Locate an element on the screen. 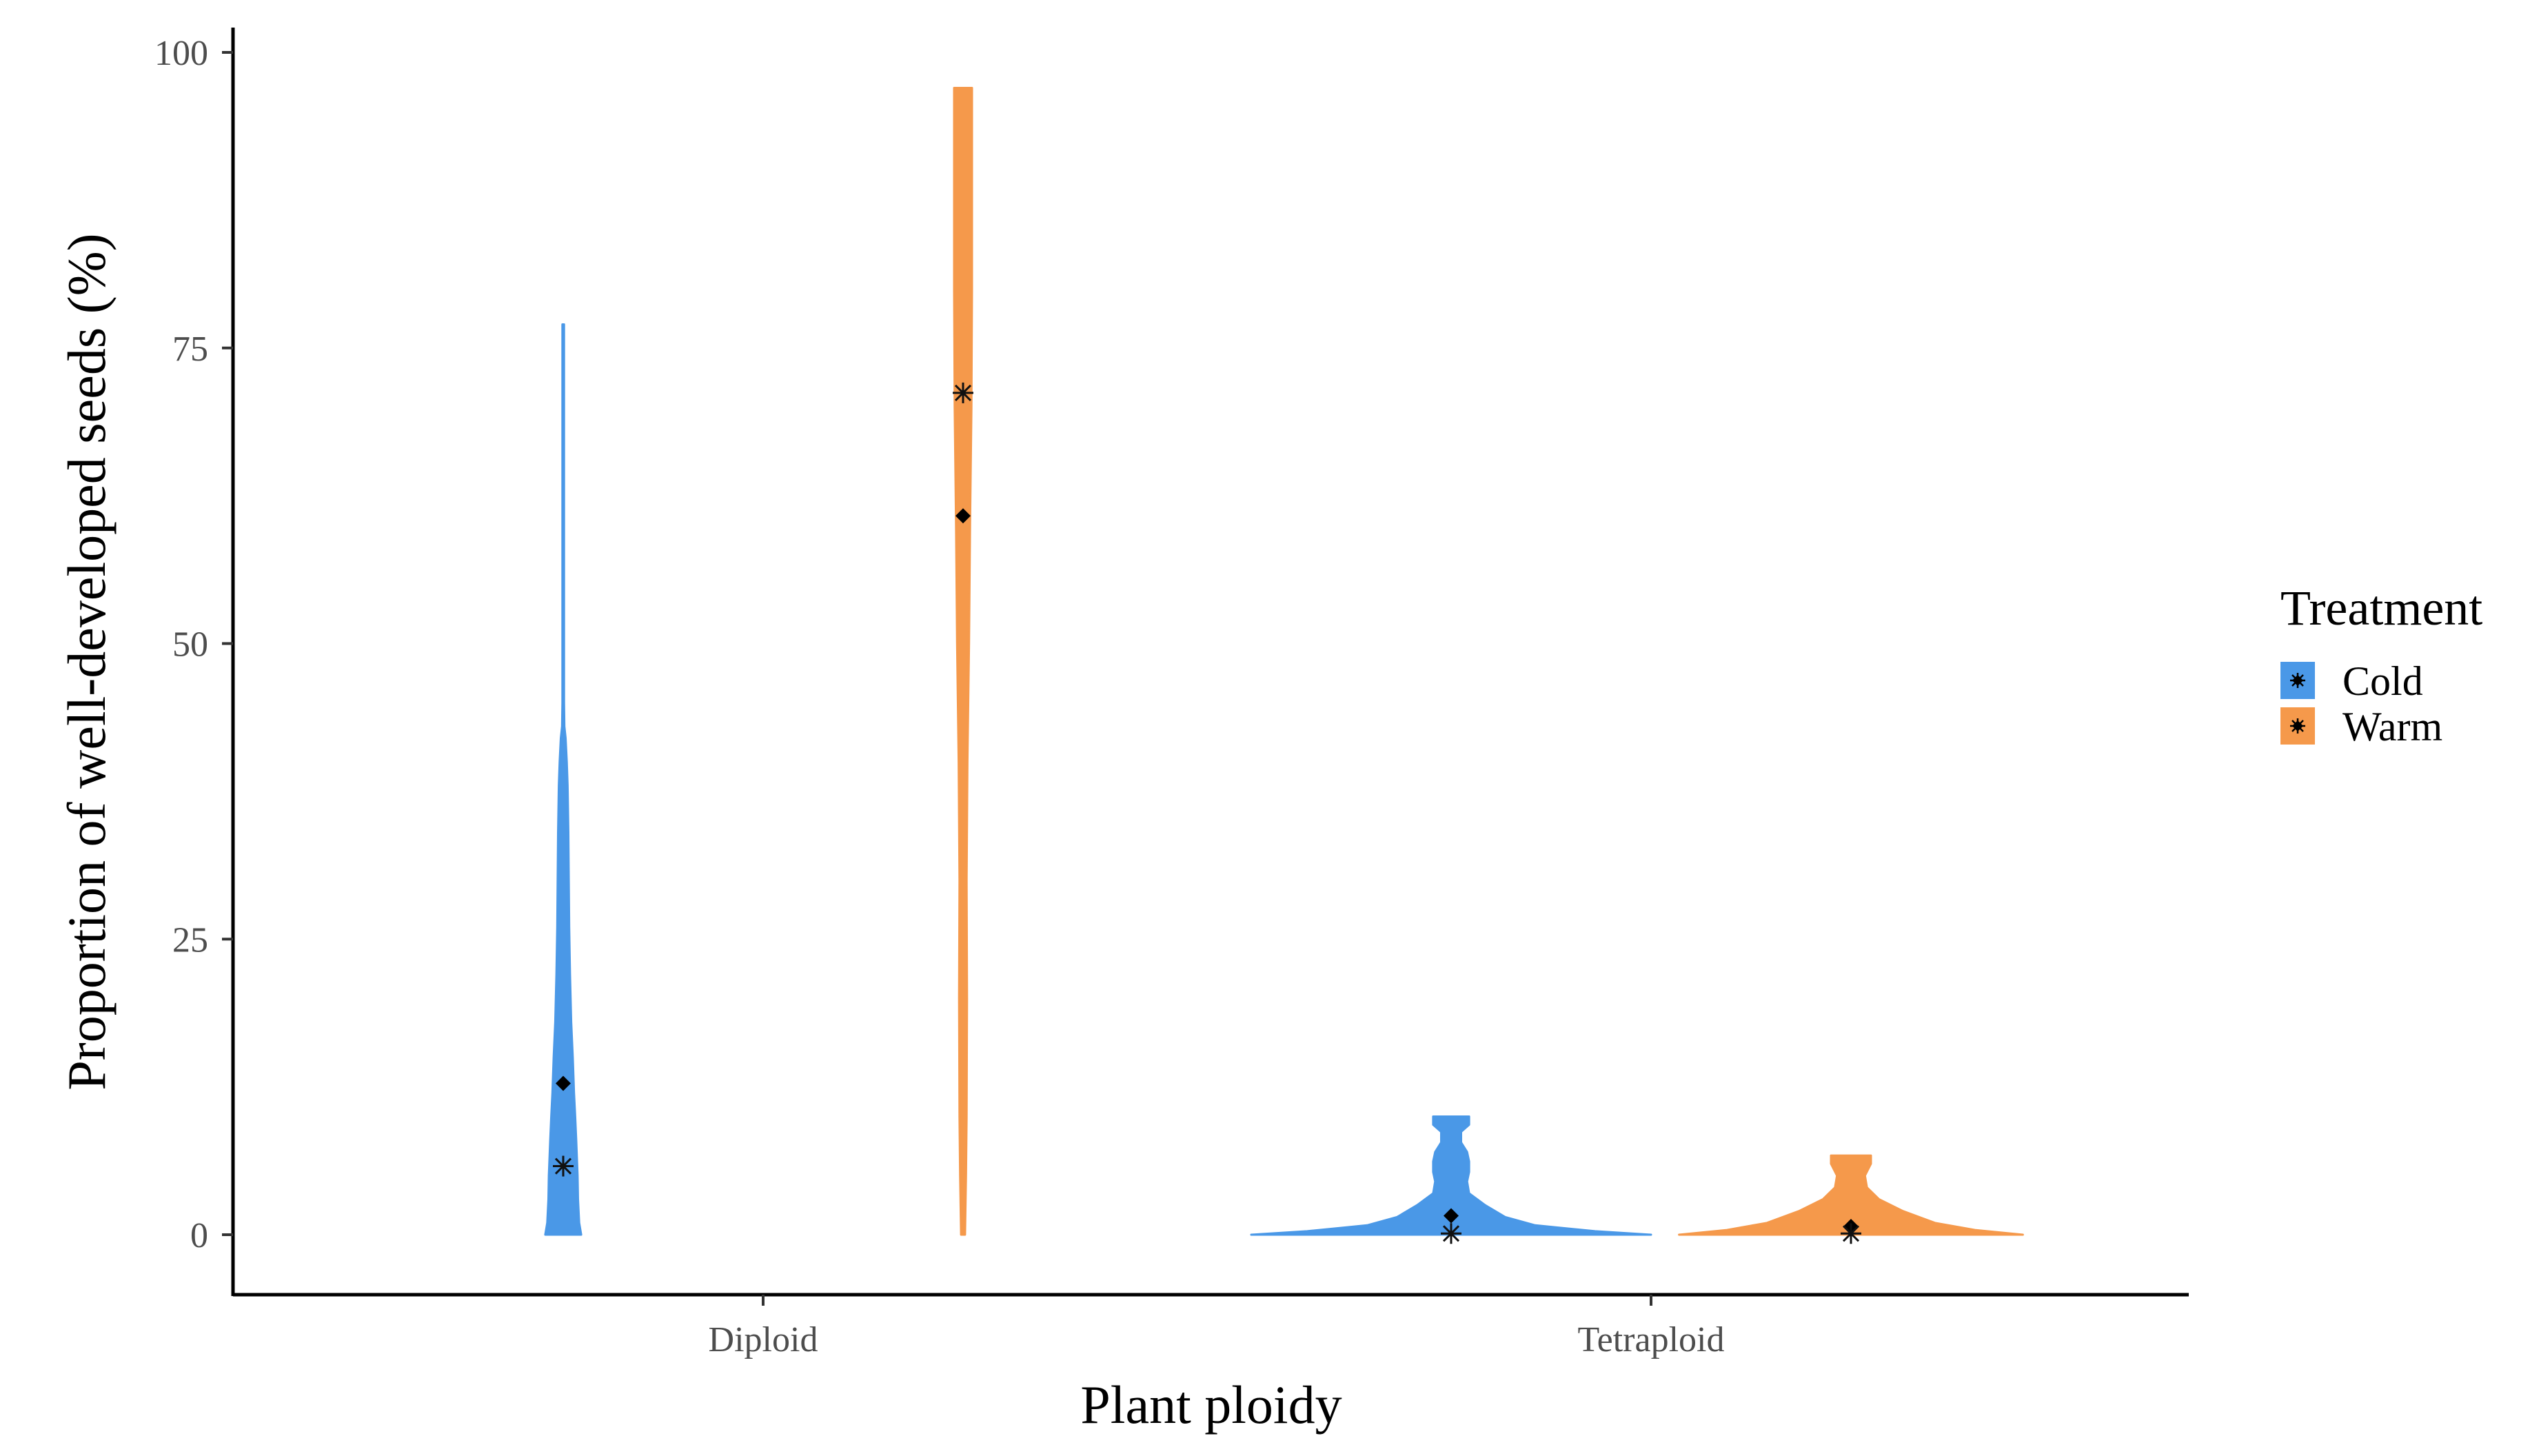 The width and height of the screenshot is (2530, 1456). x-axis-title: Plant ploidy is located at coordinates (1211, 1405).